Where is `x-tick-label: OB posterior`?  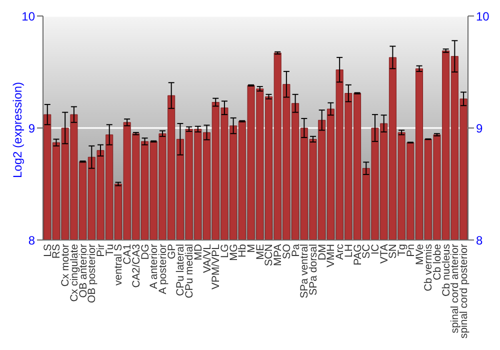 x-tick-label: OB posterior is located at coordinates (92, 273).